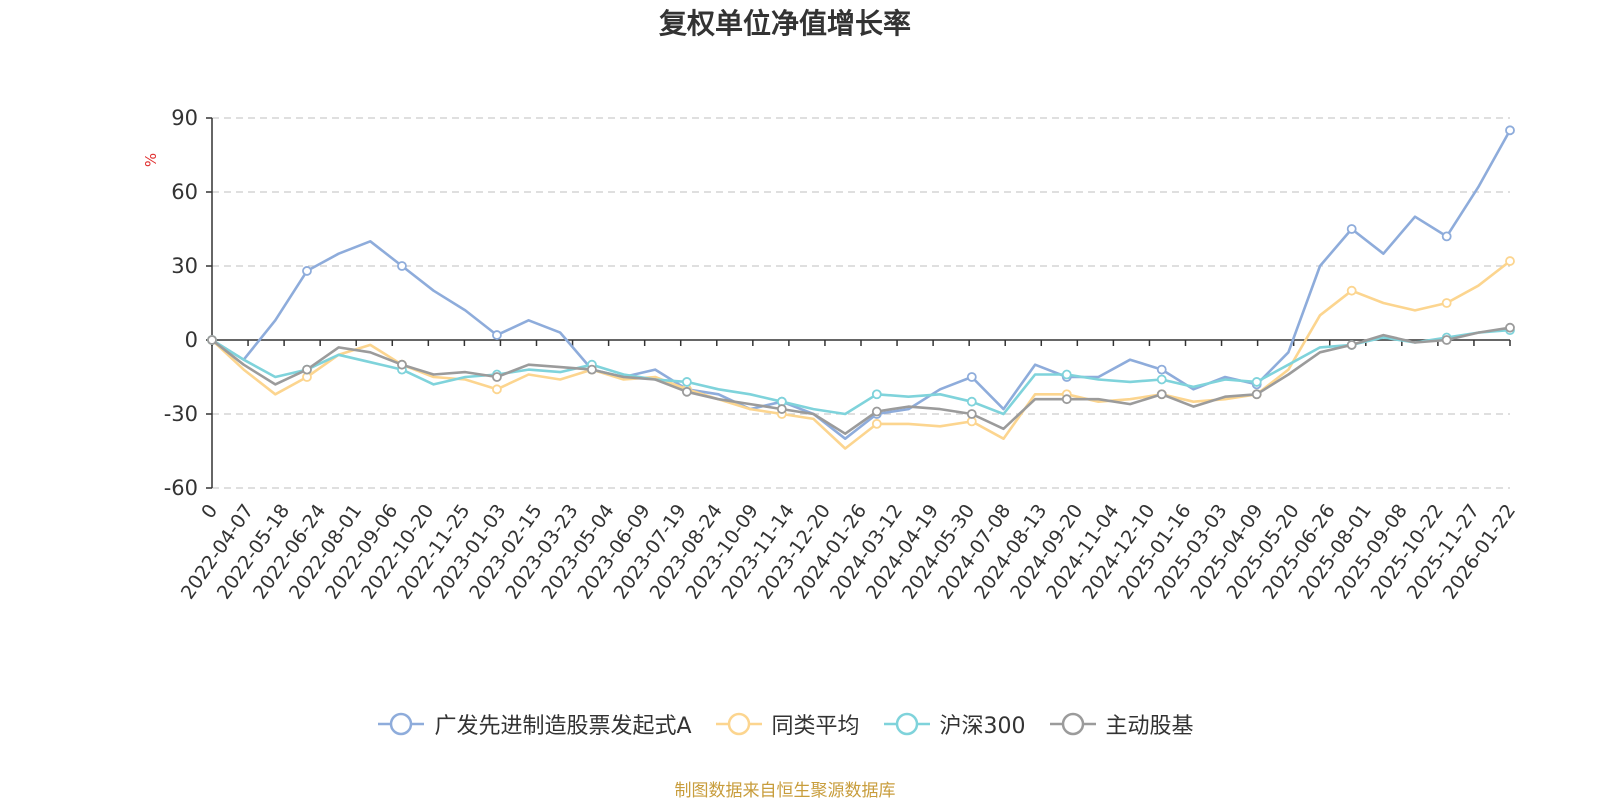  What do you see at coordinates (784, 23) in the screenshot?
I see `chart-title: 复权单位净值增长率` at bounding box center [784, 23].